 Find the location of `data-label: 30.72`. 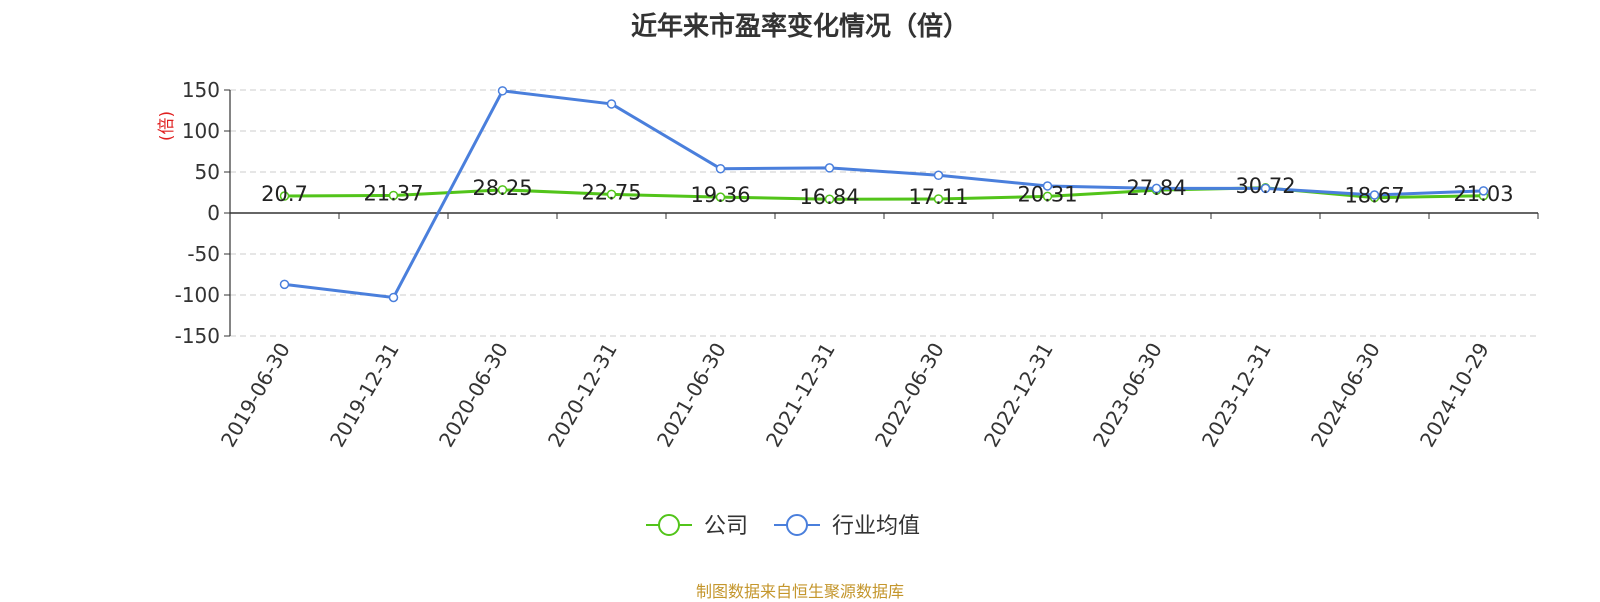

data-label: 30.72 is located at coordinates (1265, 186).